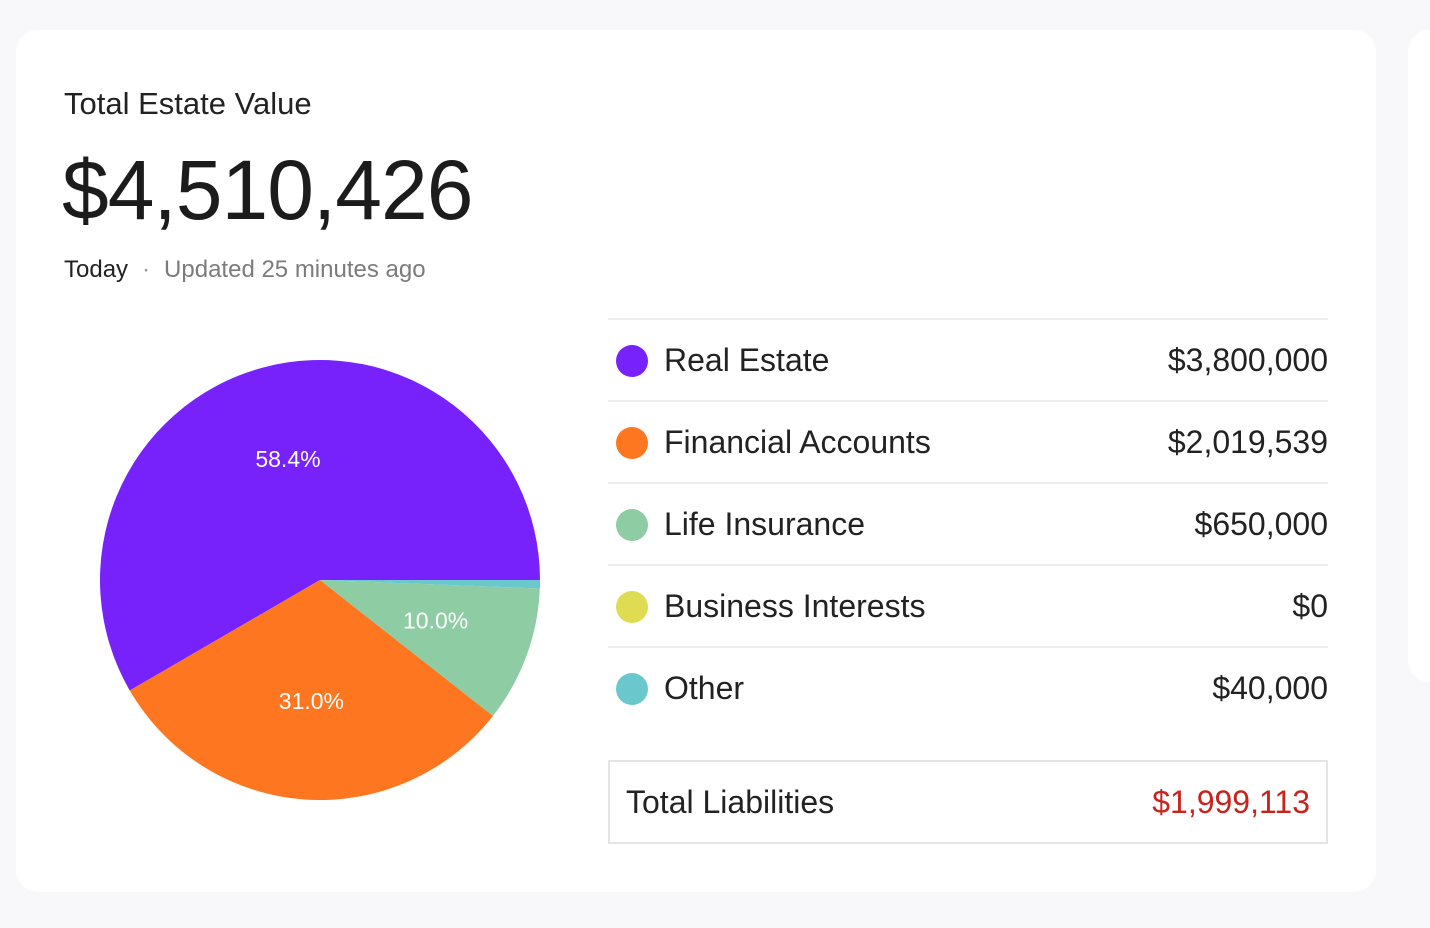  Describe the element at coordinates (1310, 606) in the screenshot. I see `legend-value: $0` at that location.